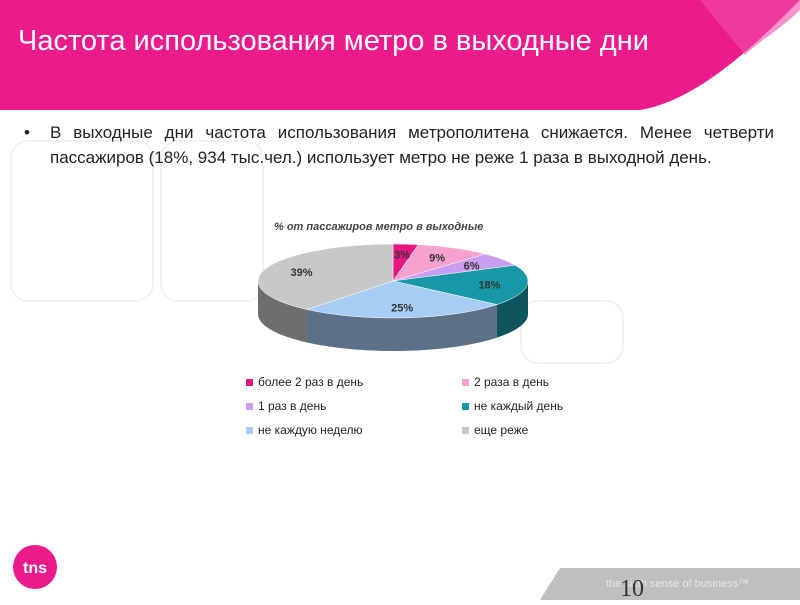  Describe the element at coordinates (311, 382) in the screenshot. I see `legend-label-0: более 2 раз в день` at that location.